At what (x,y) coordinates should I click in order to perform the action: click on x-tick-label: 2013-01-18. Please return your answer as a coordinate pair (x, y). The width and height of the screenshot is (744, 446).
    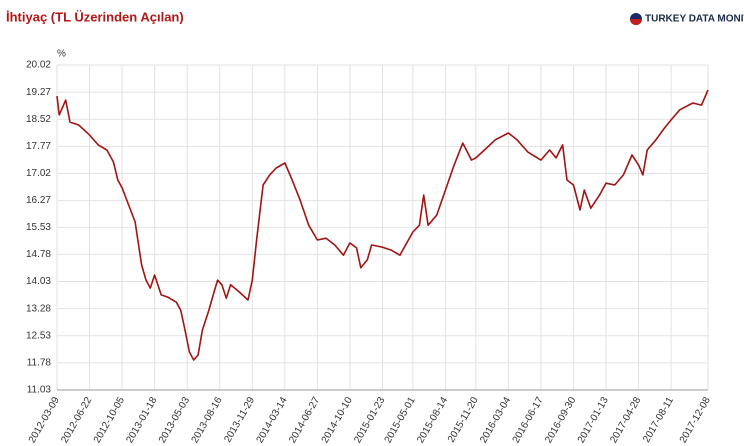
    Looking at the image, I should click on (141, 420).